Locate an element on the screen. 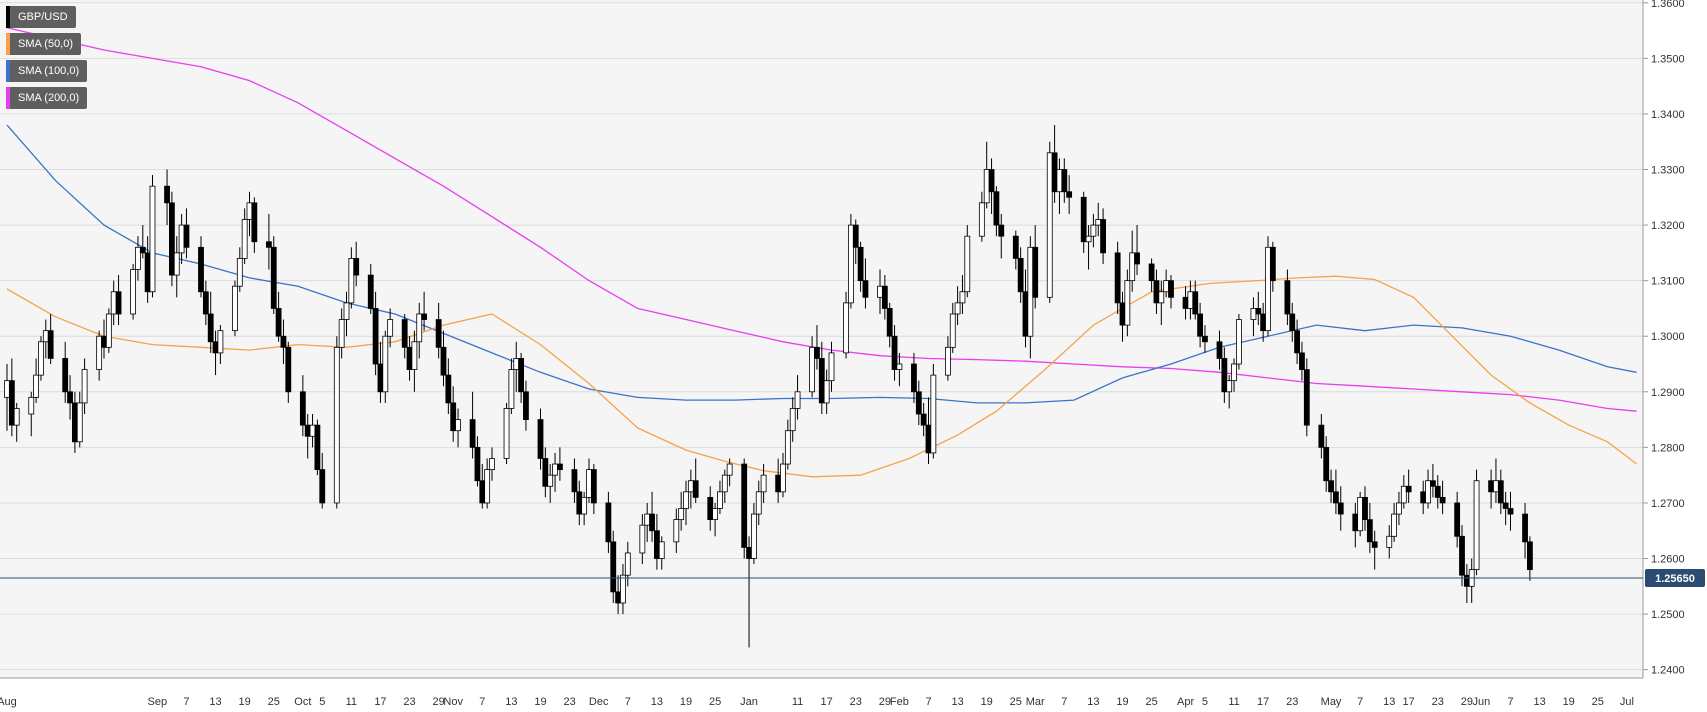  x-axis-tick-label: 11 is located at coordinates (1233, 702).